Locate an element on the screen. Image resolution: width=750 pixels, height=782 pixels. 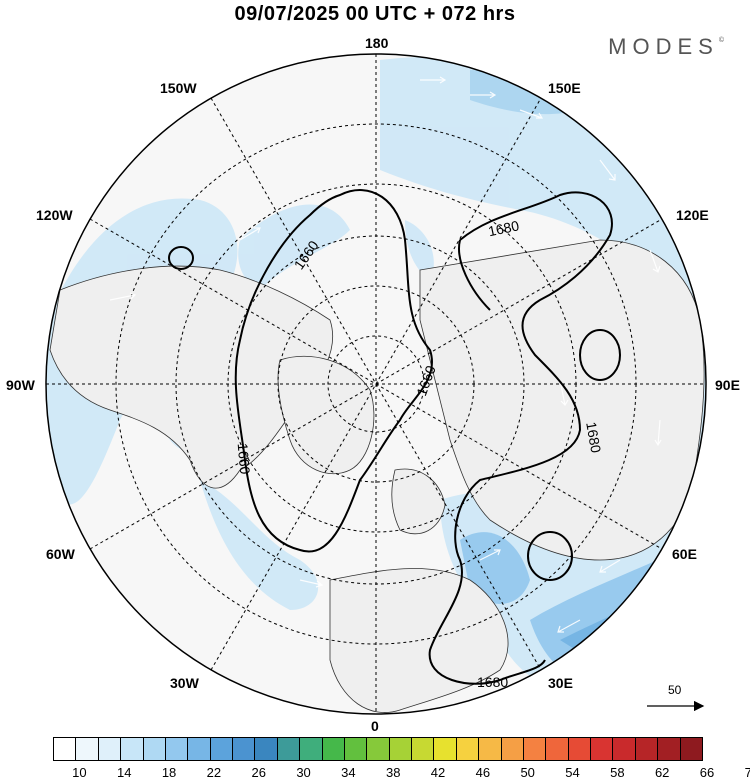
colorbar-tick-label: 50 is located at coordinates (527, 772).